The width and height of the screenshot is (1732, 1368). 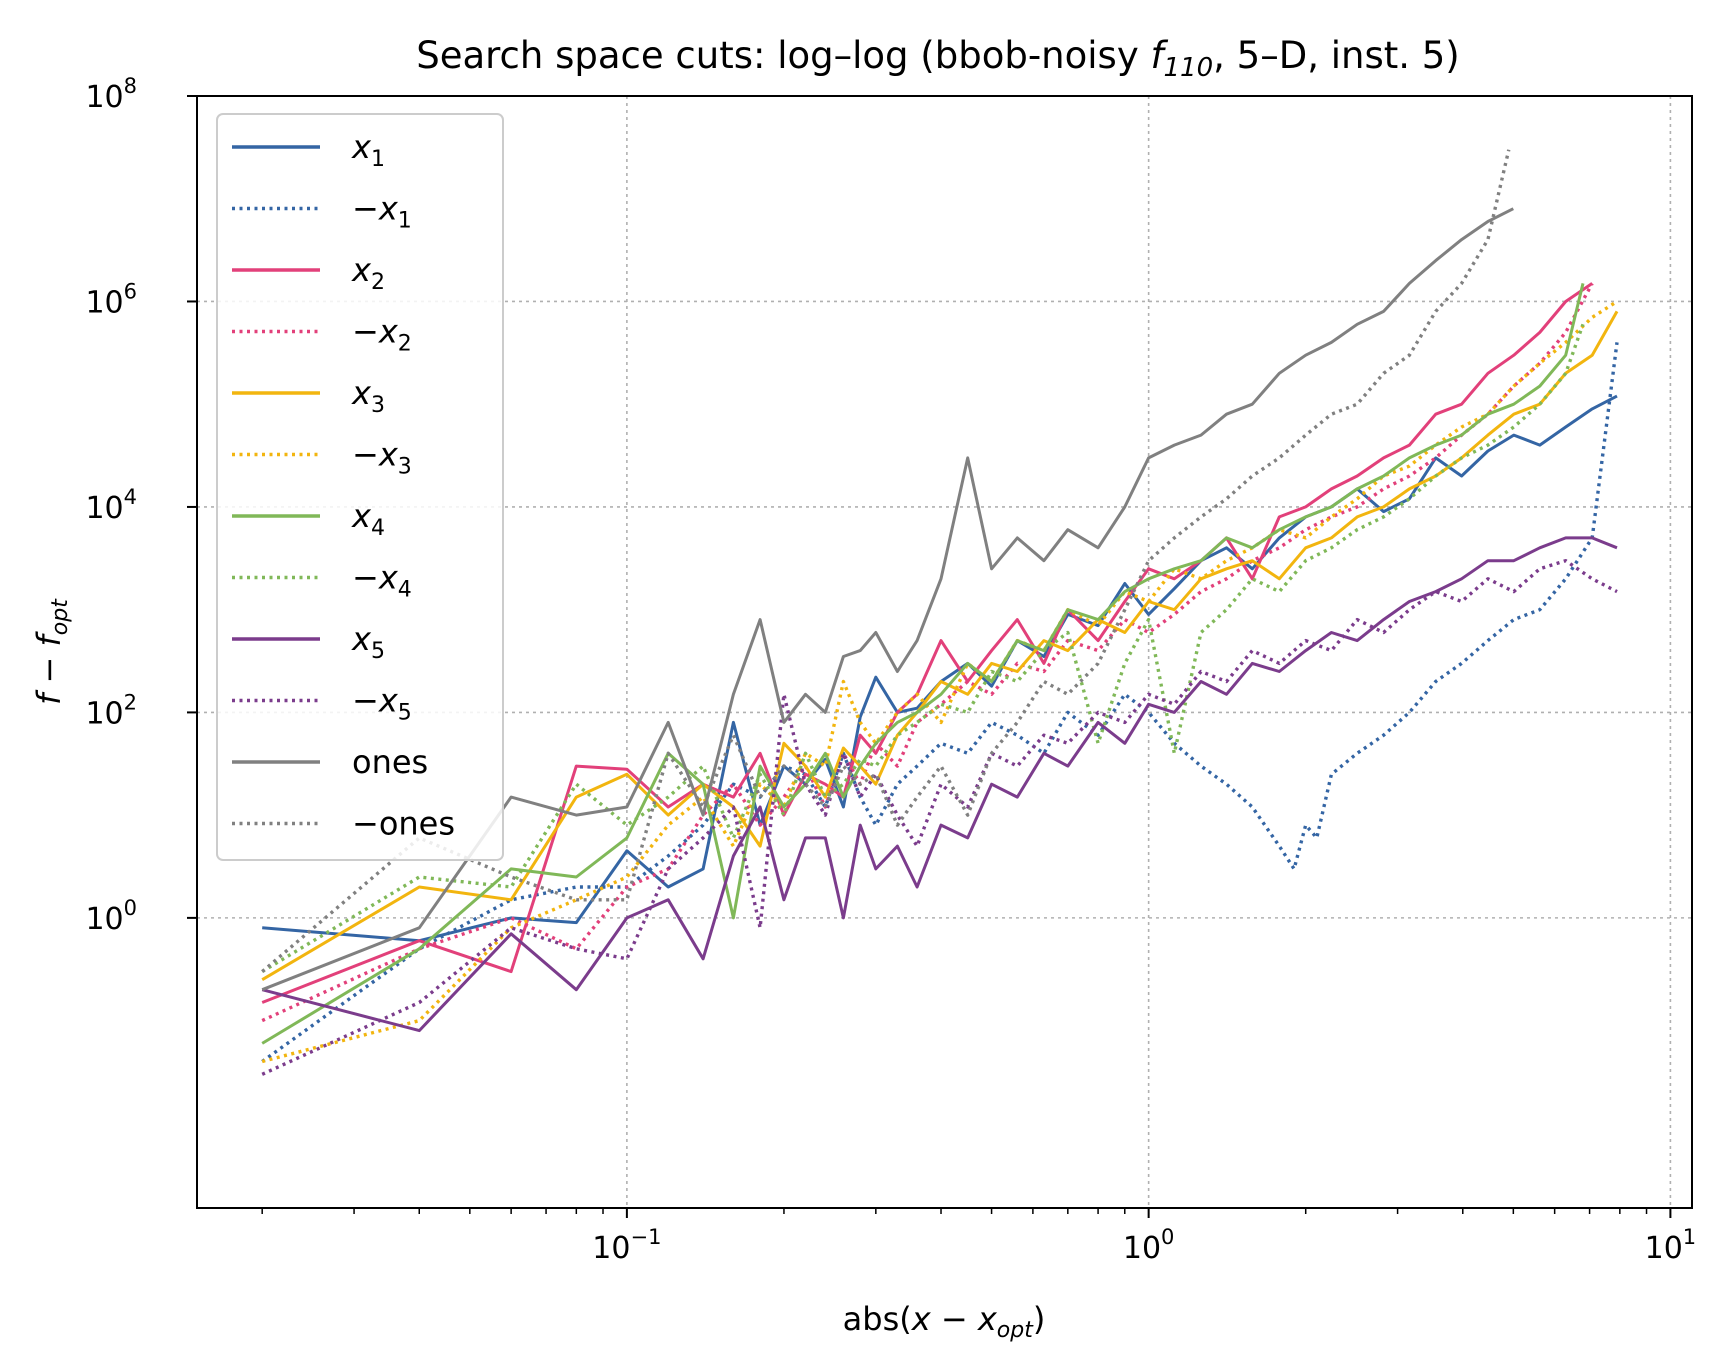 I want to click on x-axis-label-sub: opt, so click(x=1015, y=1330).